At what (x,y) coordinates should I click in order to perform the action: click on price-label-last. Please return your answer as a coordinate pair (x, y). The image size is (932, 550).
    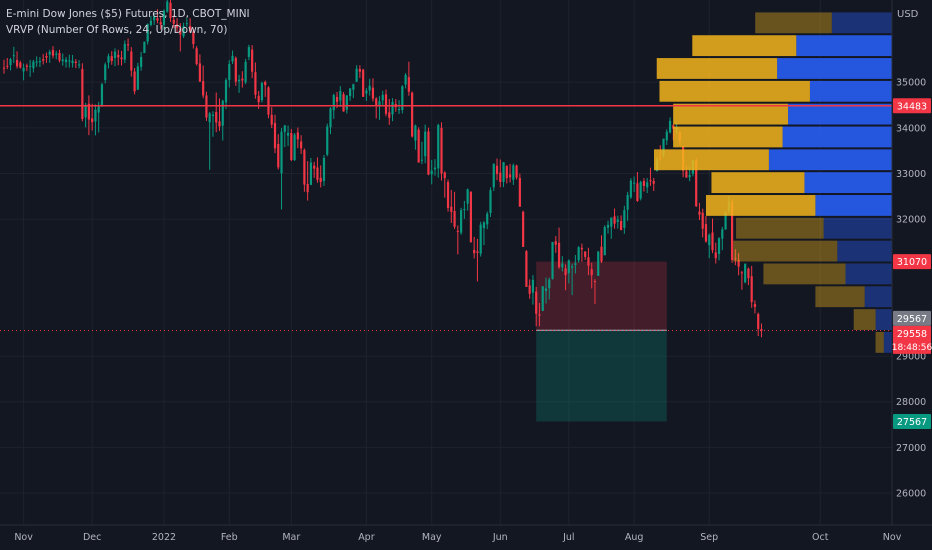
    Looking at the image, I should click on (912, 339).